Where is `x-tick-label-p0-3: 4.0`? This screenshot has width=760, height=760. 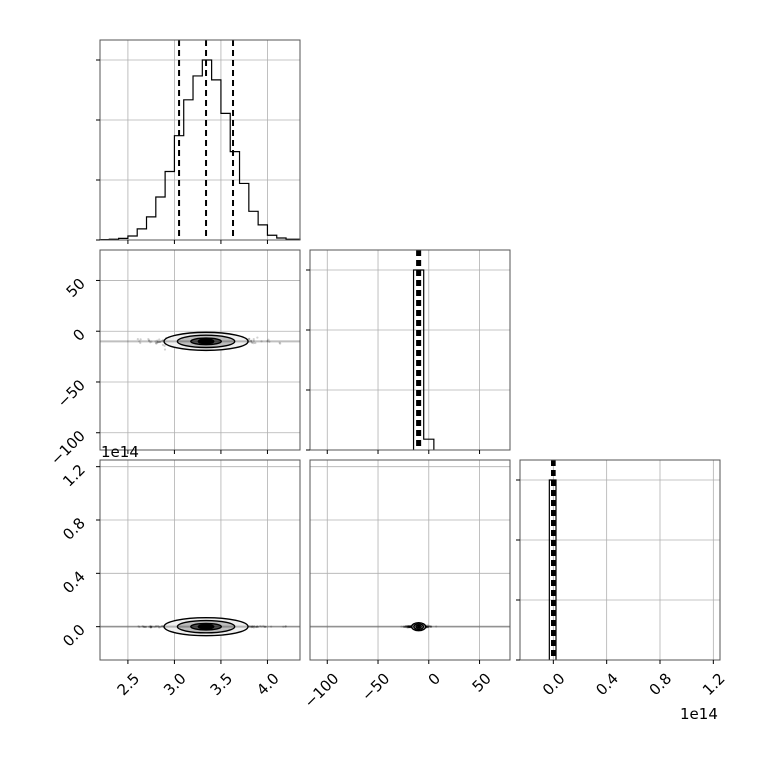
x-tick-label-p0-3: 4.0 is located at coordinates (268, 685).